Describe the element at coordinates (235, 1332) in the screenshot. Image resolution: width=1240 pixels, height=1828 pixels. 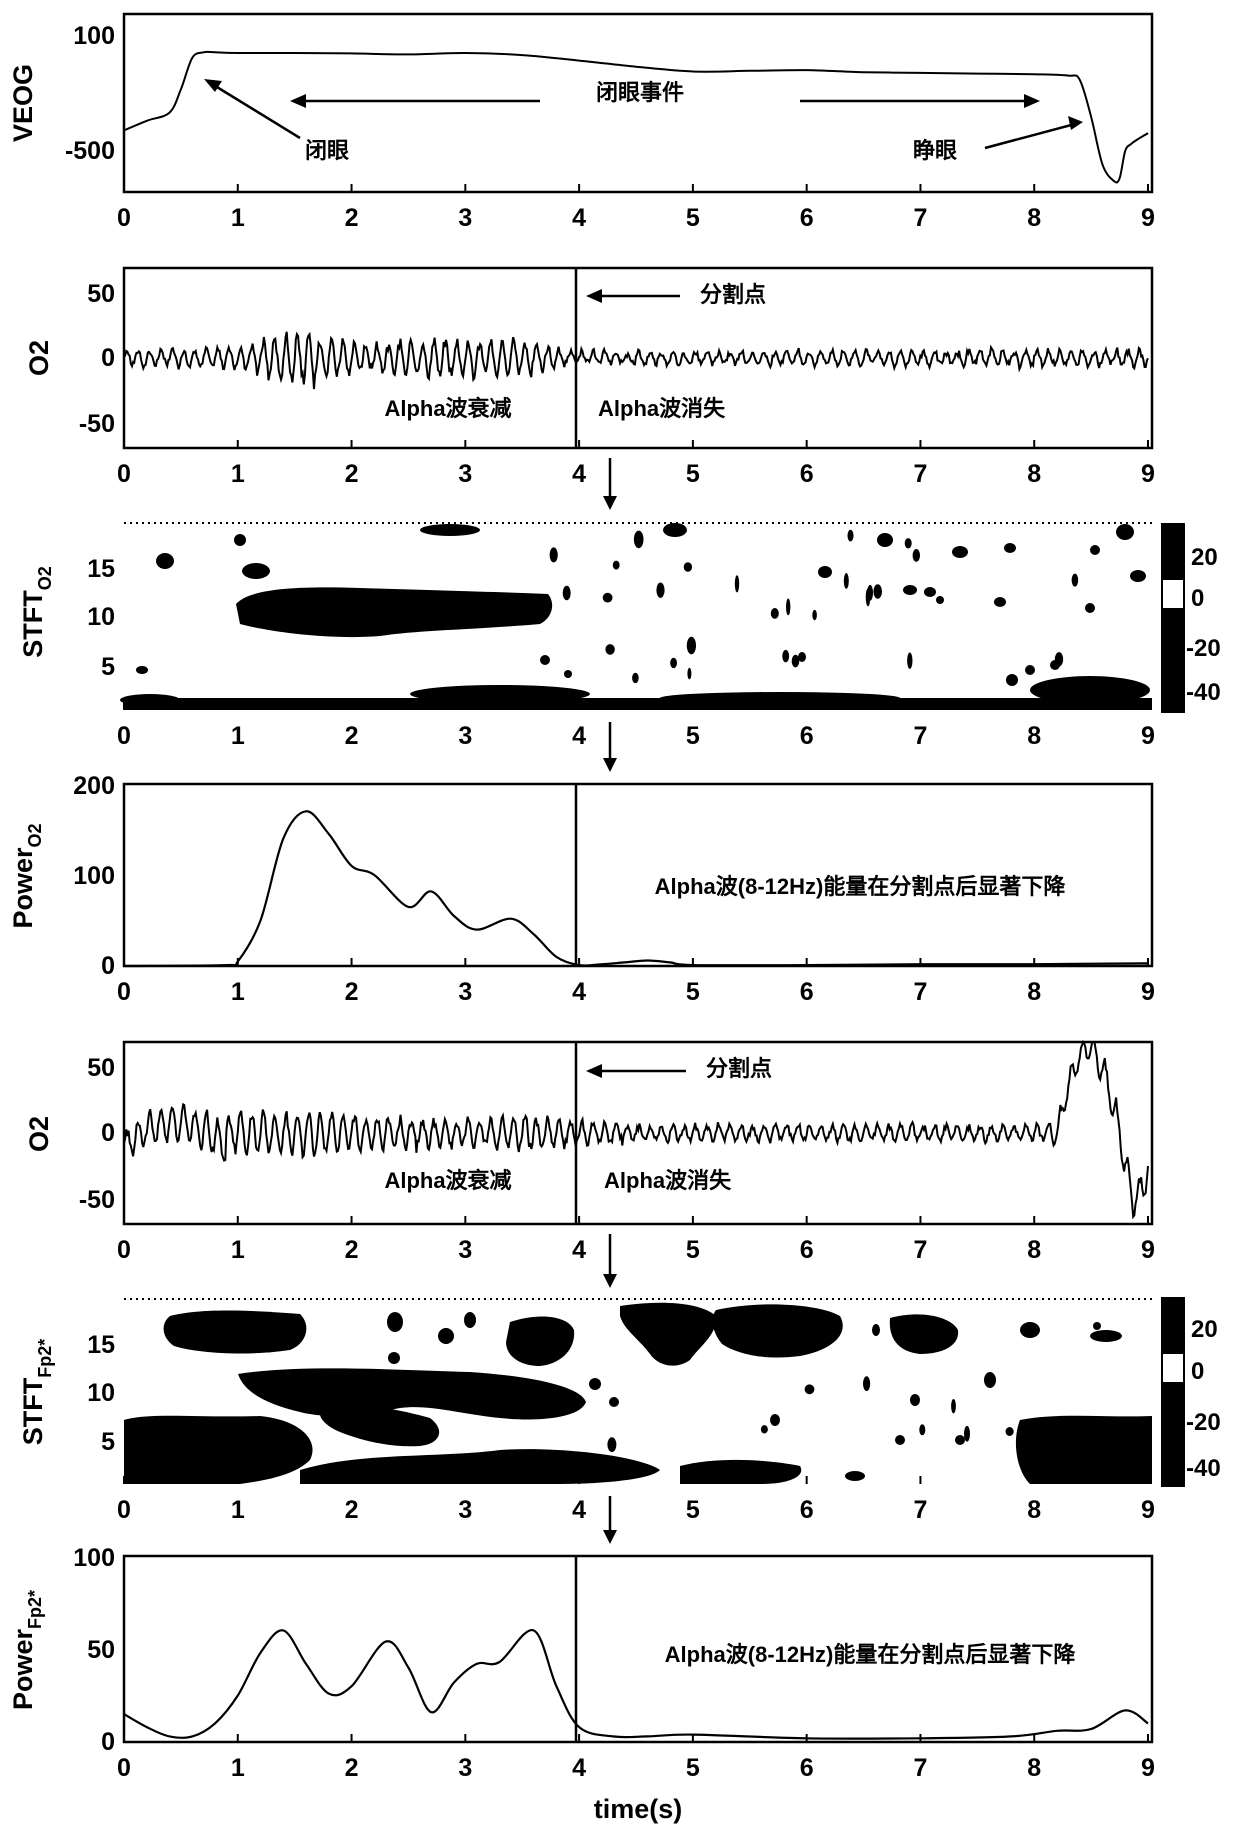
I see `stft-fp2-top-left` at that location.